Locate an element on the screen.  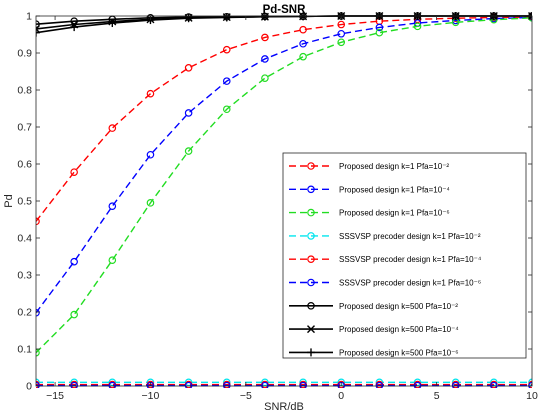
legend-item: SSSVSP precoder design k=1 Pfa=10⁻² is located at coordinates (385, 236).